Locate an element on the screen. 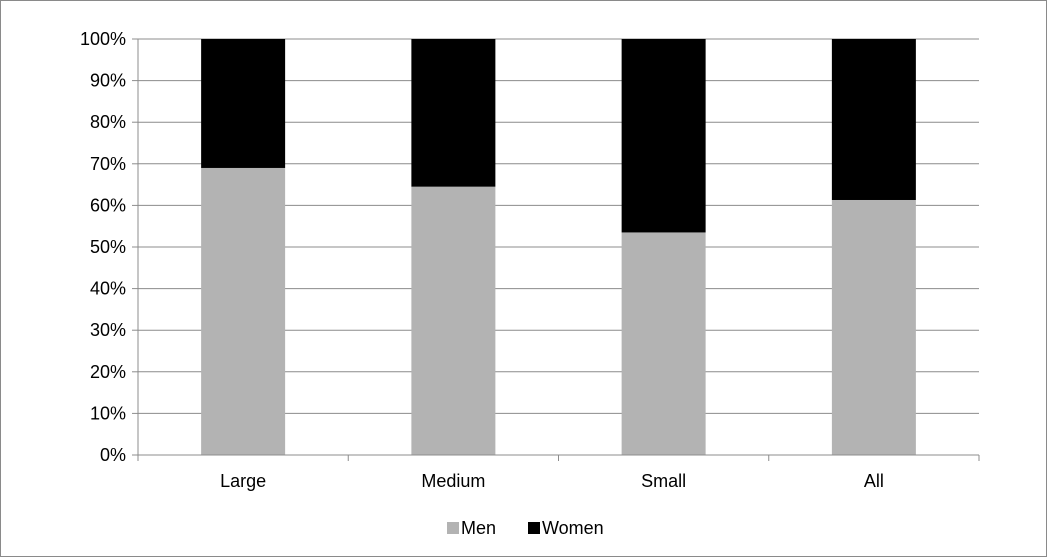  y-tick-label: 0% is located at coordinates (113, 455).